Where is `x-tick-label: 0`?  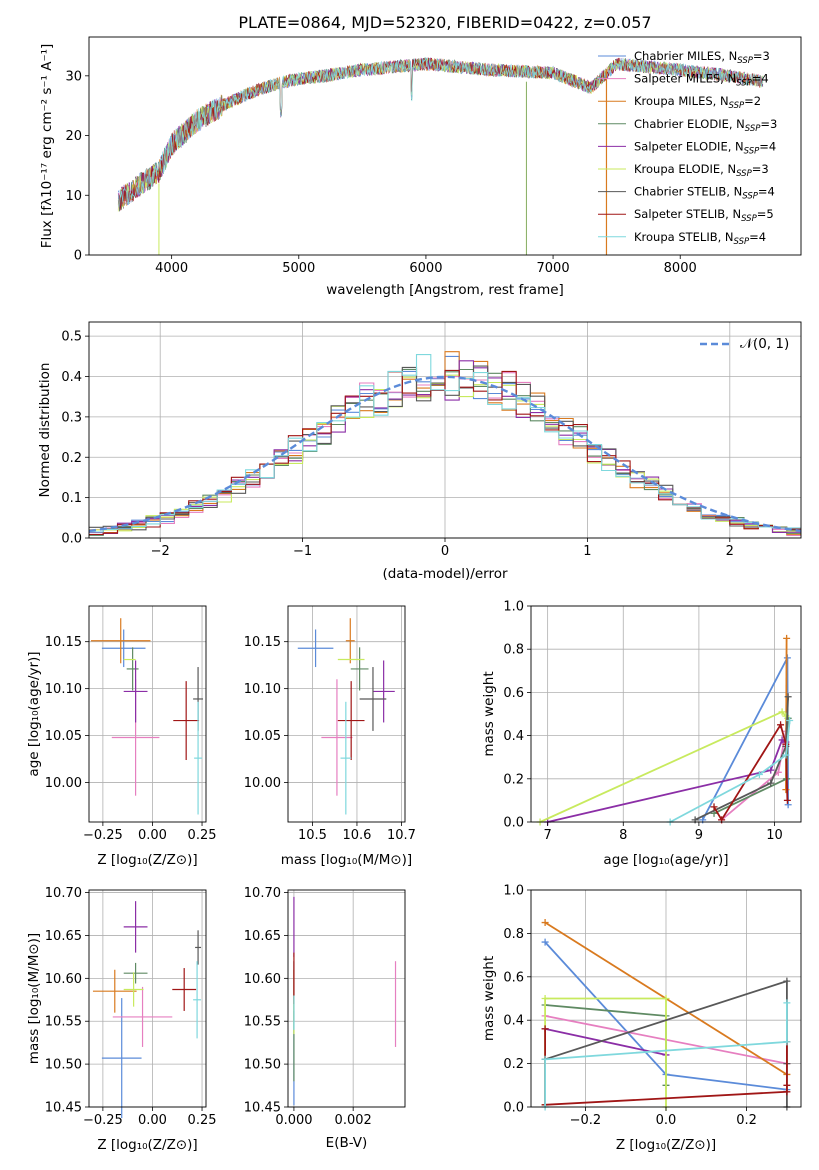
x-tick-label: 0 is located at coordinates (445, 551).